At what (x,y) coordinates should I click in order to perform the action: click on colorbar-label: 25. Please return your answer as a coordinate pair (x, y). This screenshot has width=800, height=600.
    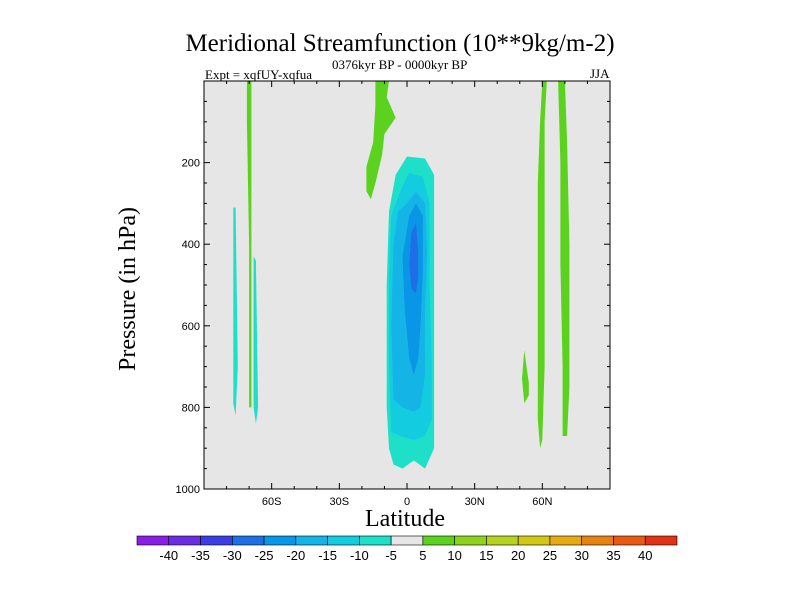
    Looking at the image, I should click on (550, 555).